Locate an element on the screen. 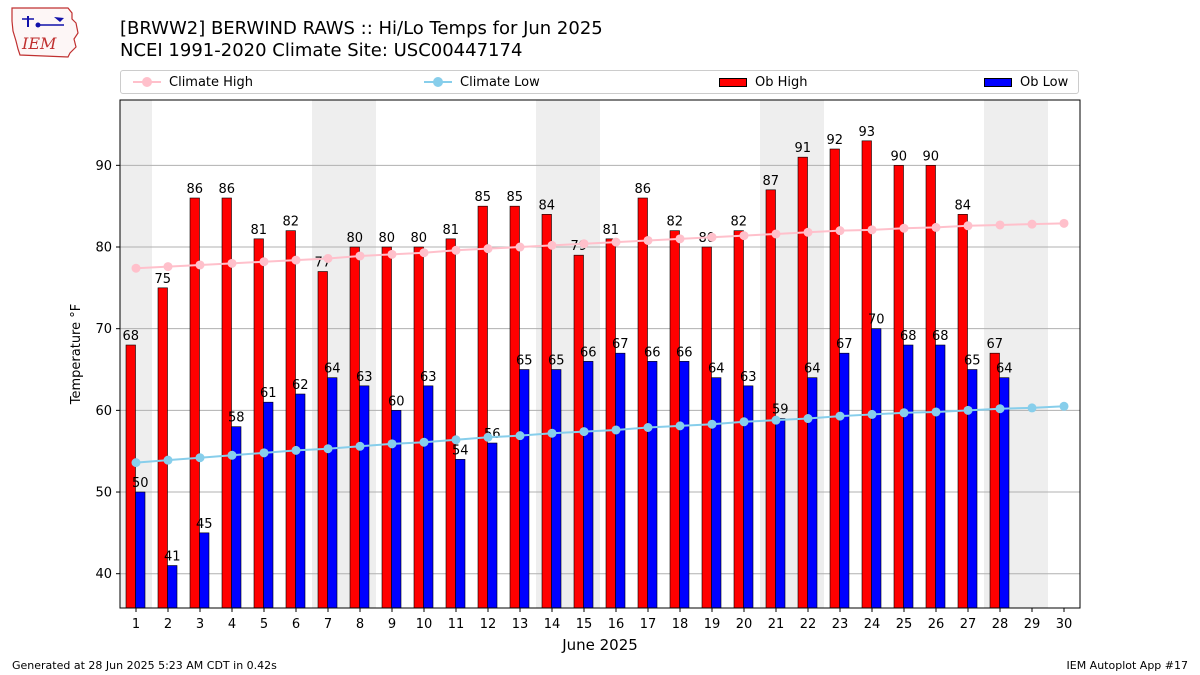 This screenshot has height=675, width=1200. ob-high-label: 91 is located at coordinates (802, 148).